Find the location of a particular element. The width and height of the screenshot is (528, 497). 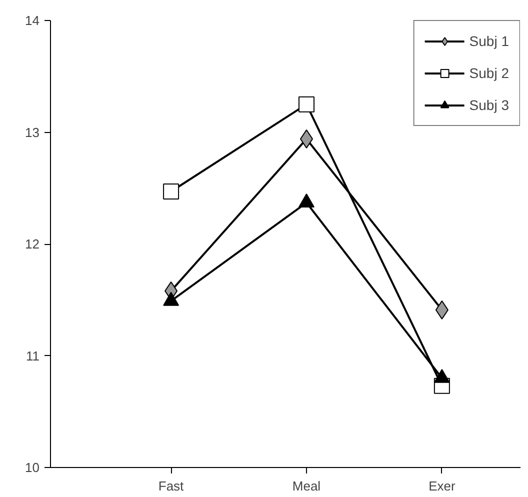

y-tick-label: 14 is located at coordinates (32, 20).